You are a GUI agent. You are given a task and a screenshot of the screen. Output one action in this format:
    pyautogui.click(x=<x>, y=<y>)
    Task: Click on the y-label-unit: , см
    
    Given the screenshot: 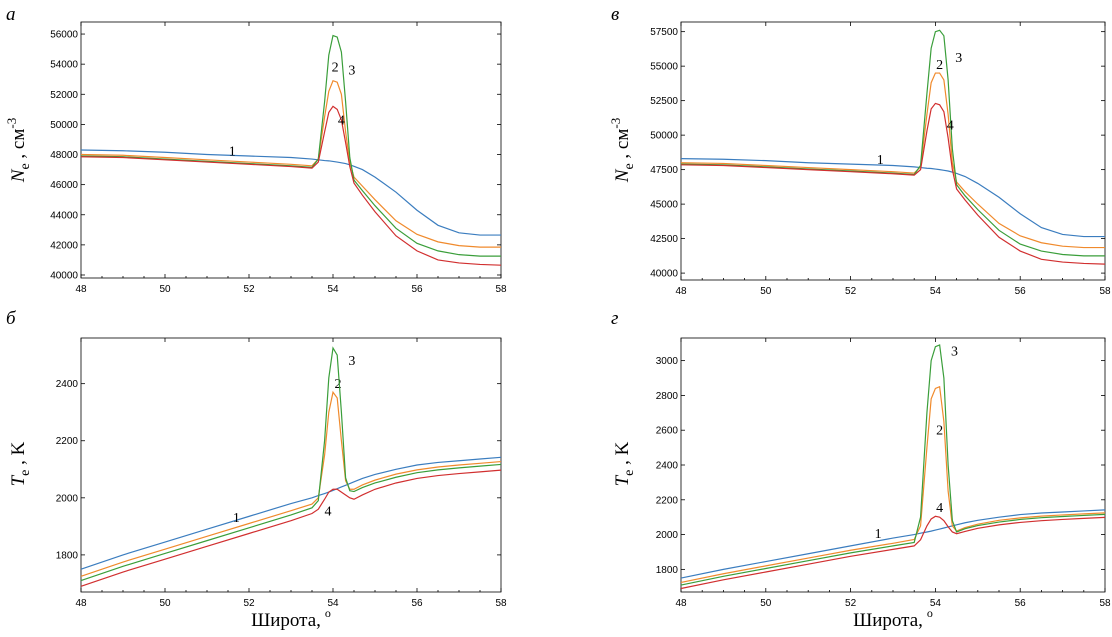 What is the action you would take?
    pyautogui.click(x=18, y=146)
    